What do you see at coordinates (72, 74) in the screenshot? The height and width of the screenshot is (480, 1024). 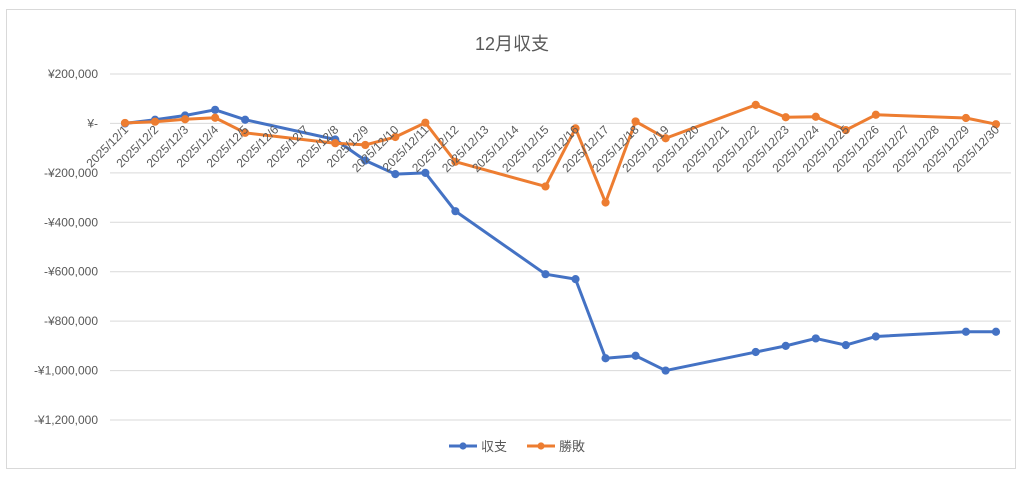 I see `y-tick-label: ¥200,000` at bounding box center [72, 74].